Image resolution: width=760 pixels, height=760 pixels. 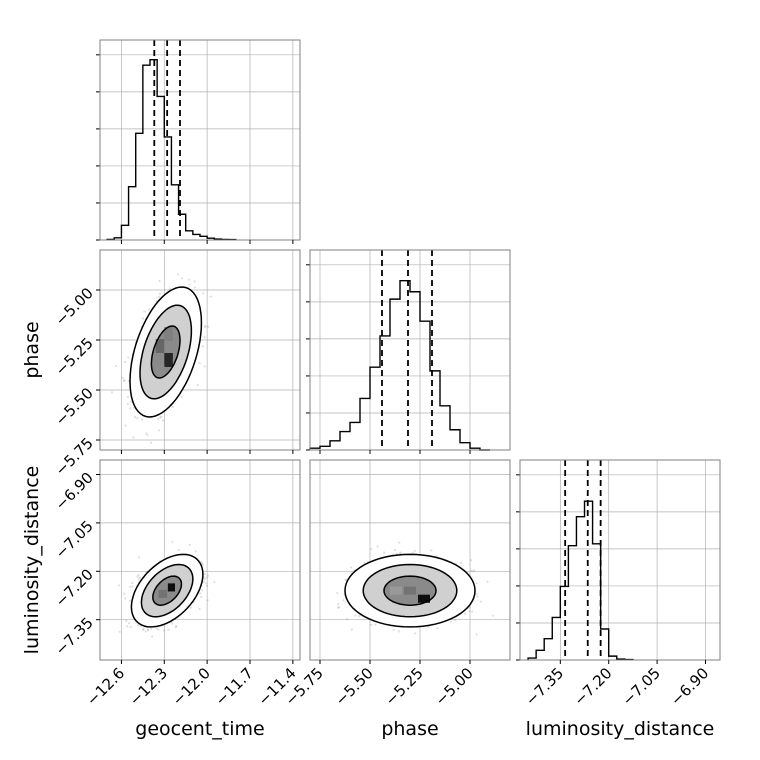 I want to click on panel-hist-geocent-time, so click(x=198, y=140).